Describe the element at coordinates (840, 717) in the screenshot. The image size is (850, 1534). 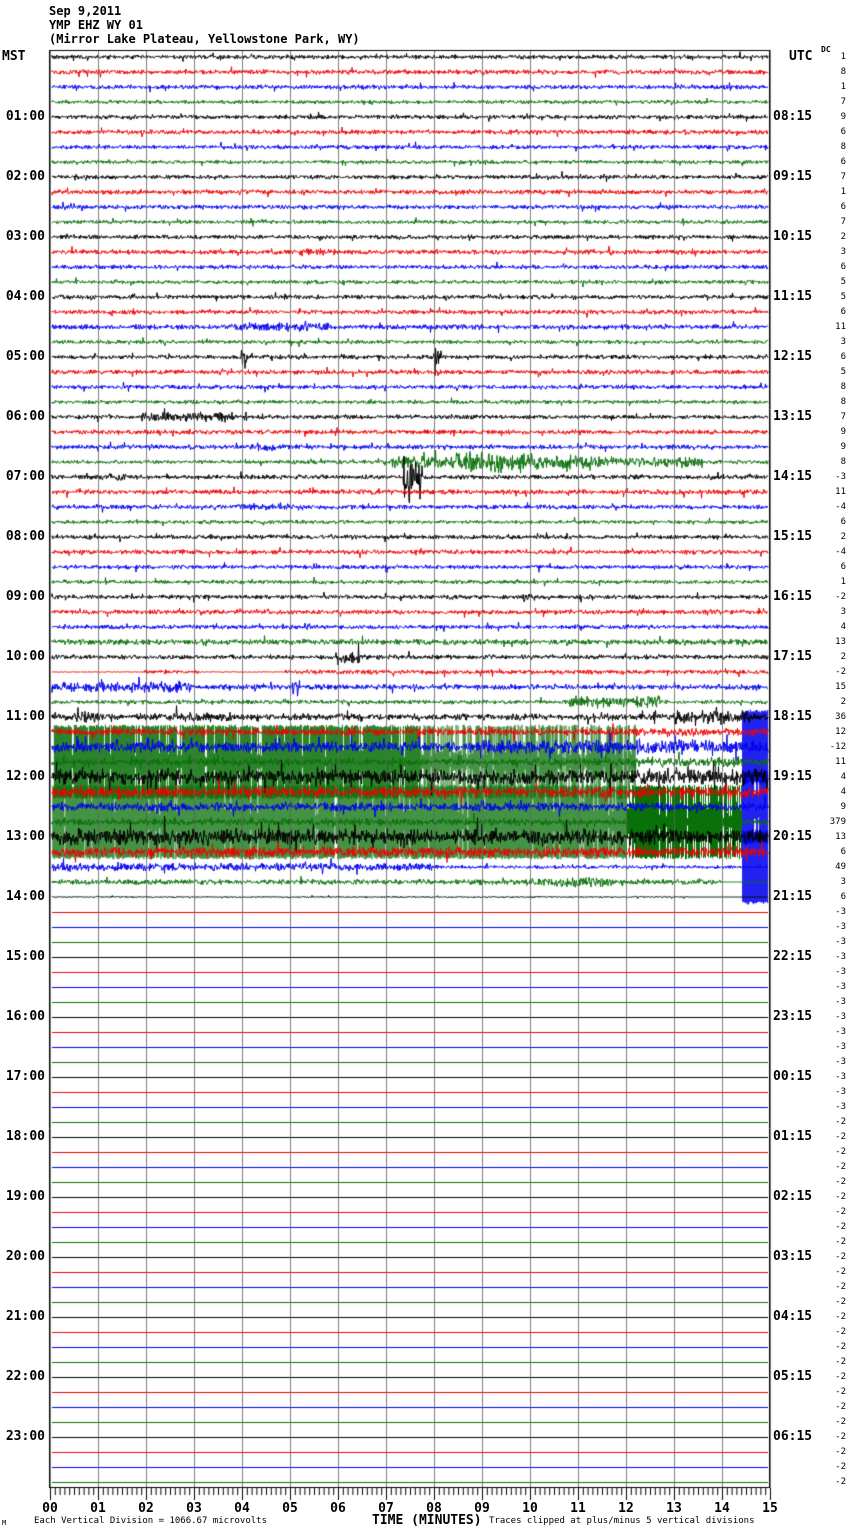
I see `dc-offset-value: 36` at that location.